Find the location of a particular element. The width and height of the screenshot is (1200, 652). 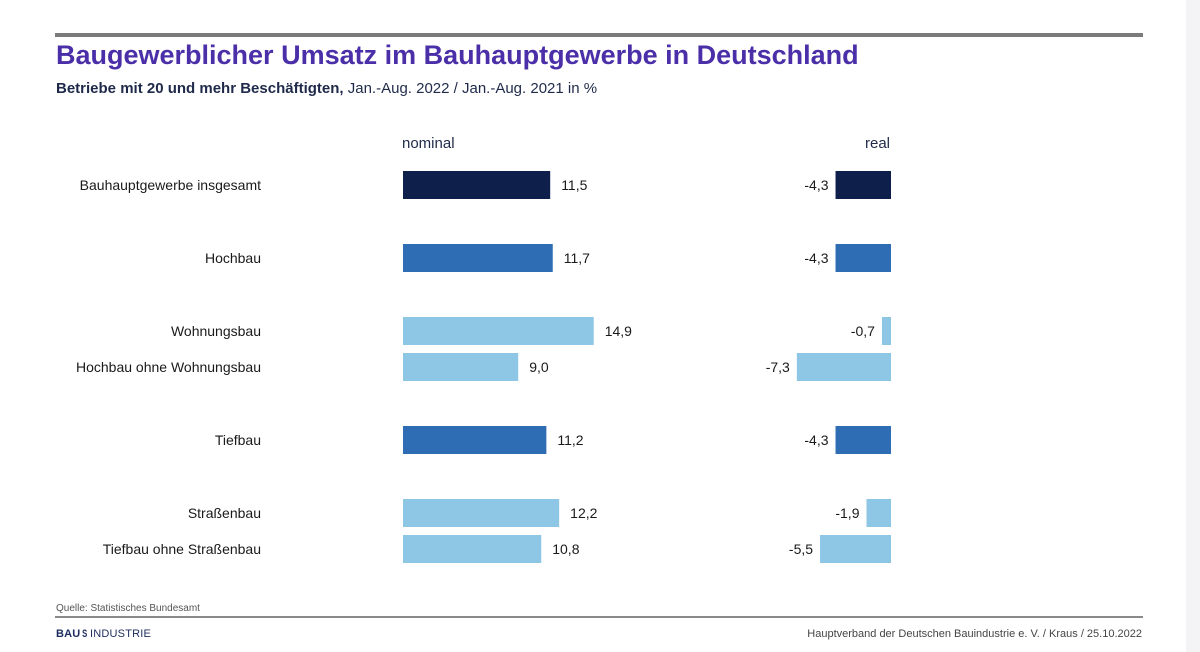

subtitle-rest: Jan.-Aug. 2022 / Jan.-Aug. 2021 in % is located at coordinates (470, 88).